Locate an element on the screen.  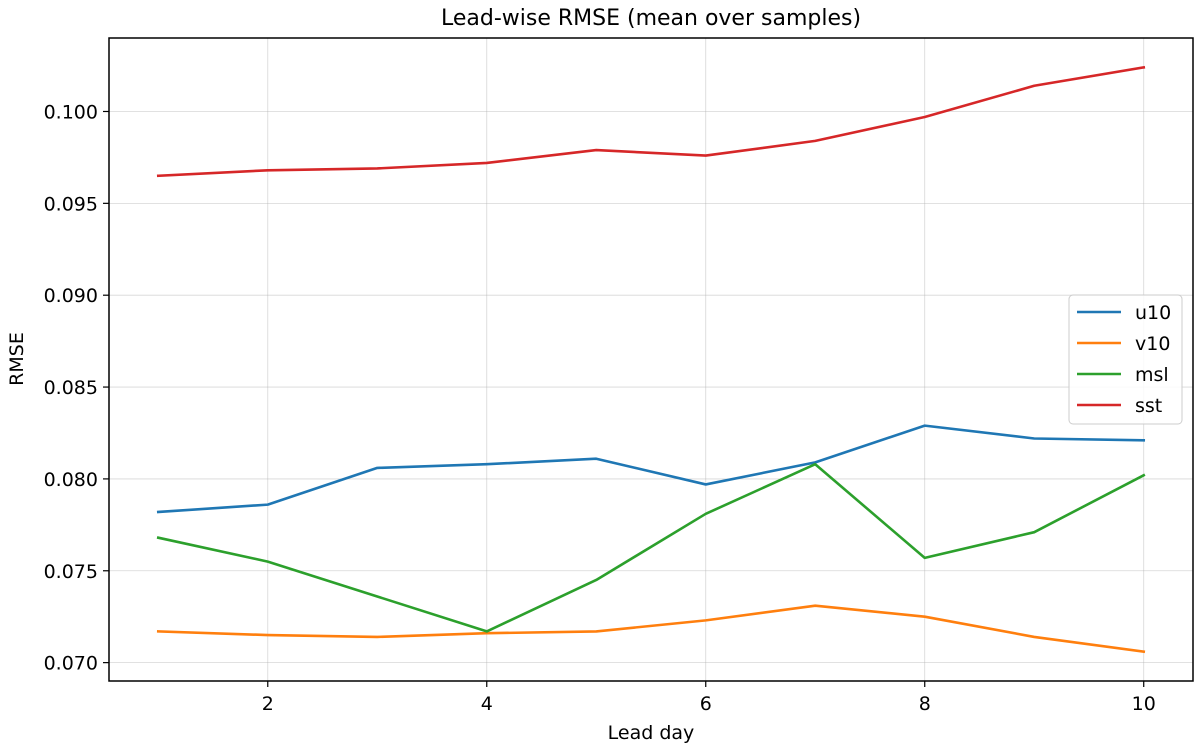
y-tick-label: 0.095 is located at coordinates (71, 204).